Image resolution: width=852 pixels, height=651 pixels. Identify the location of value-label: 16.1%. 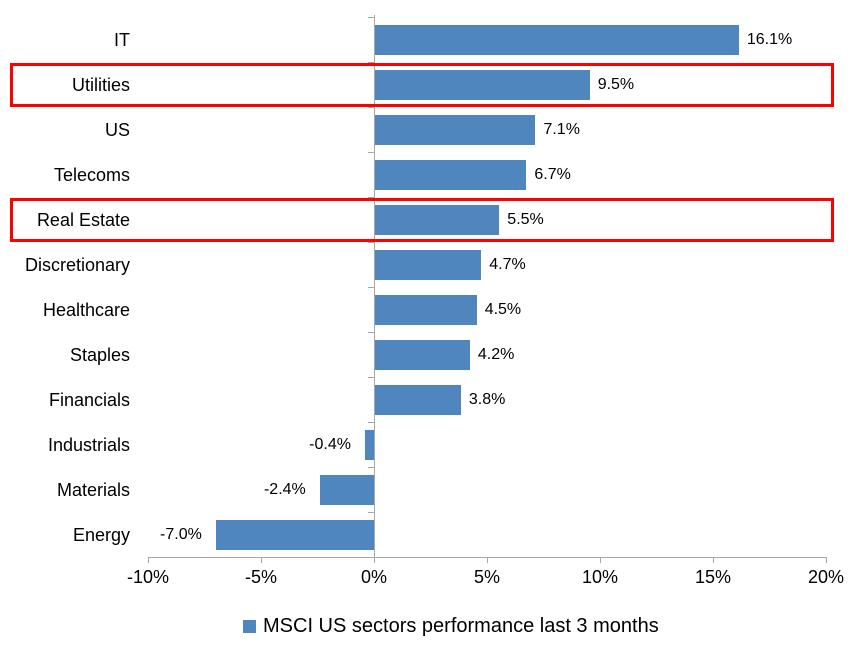
(769, 39).